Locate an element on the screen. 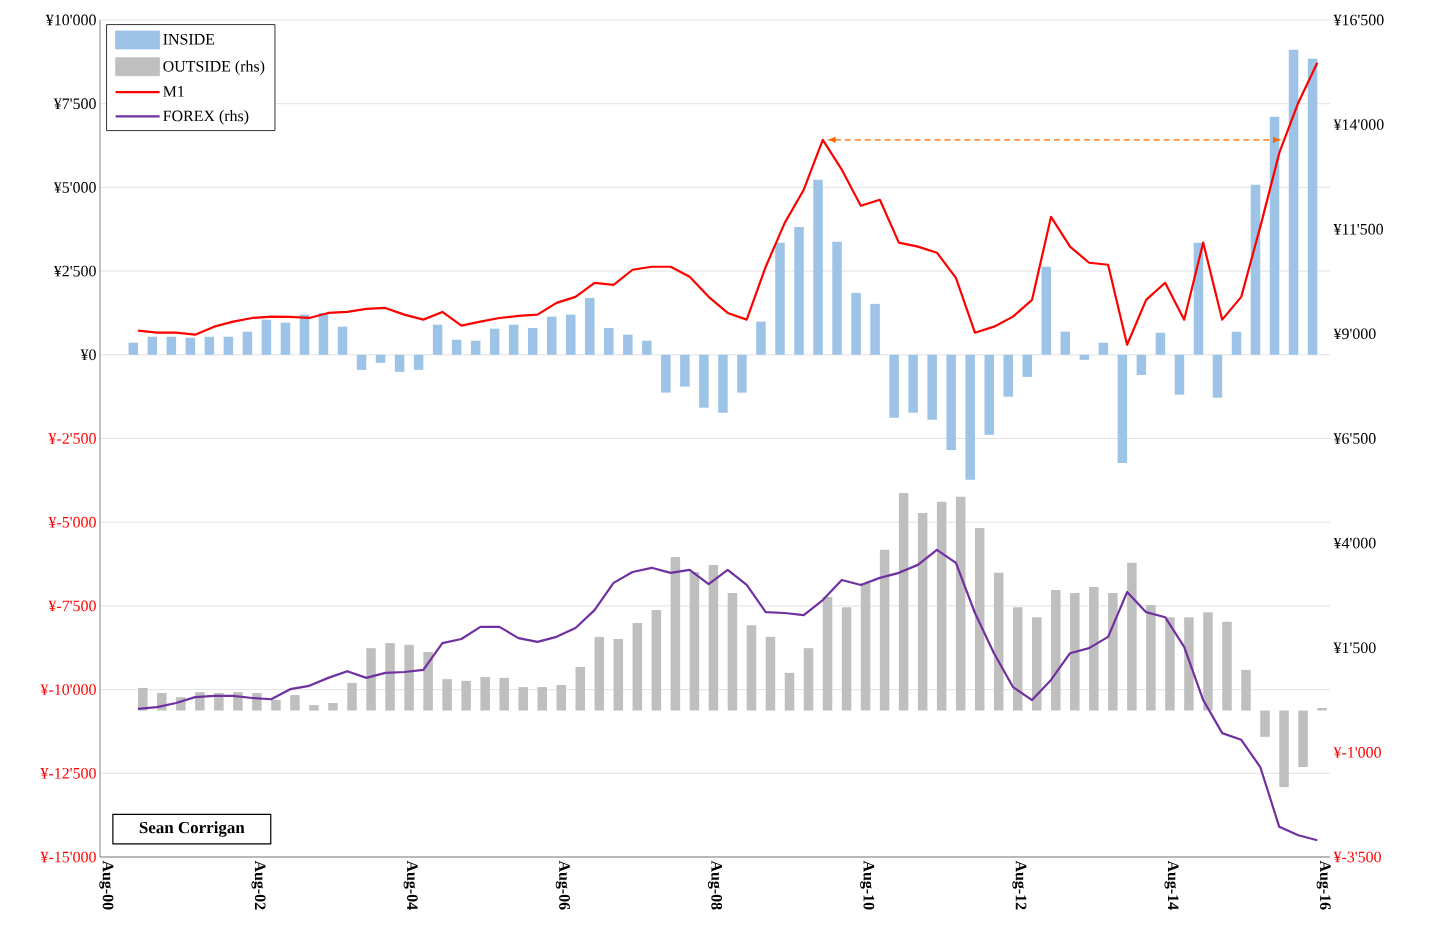 This screenshot has width=1453, height=942. legend-label: INSIDE is located at coordinates (189, 39).